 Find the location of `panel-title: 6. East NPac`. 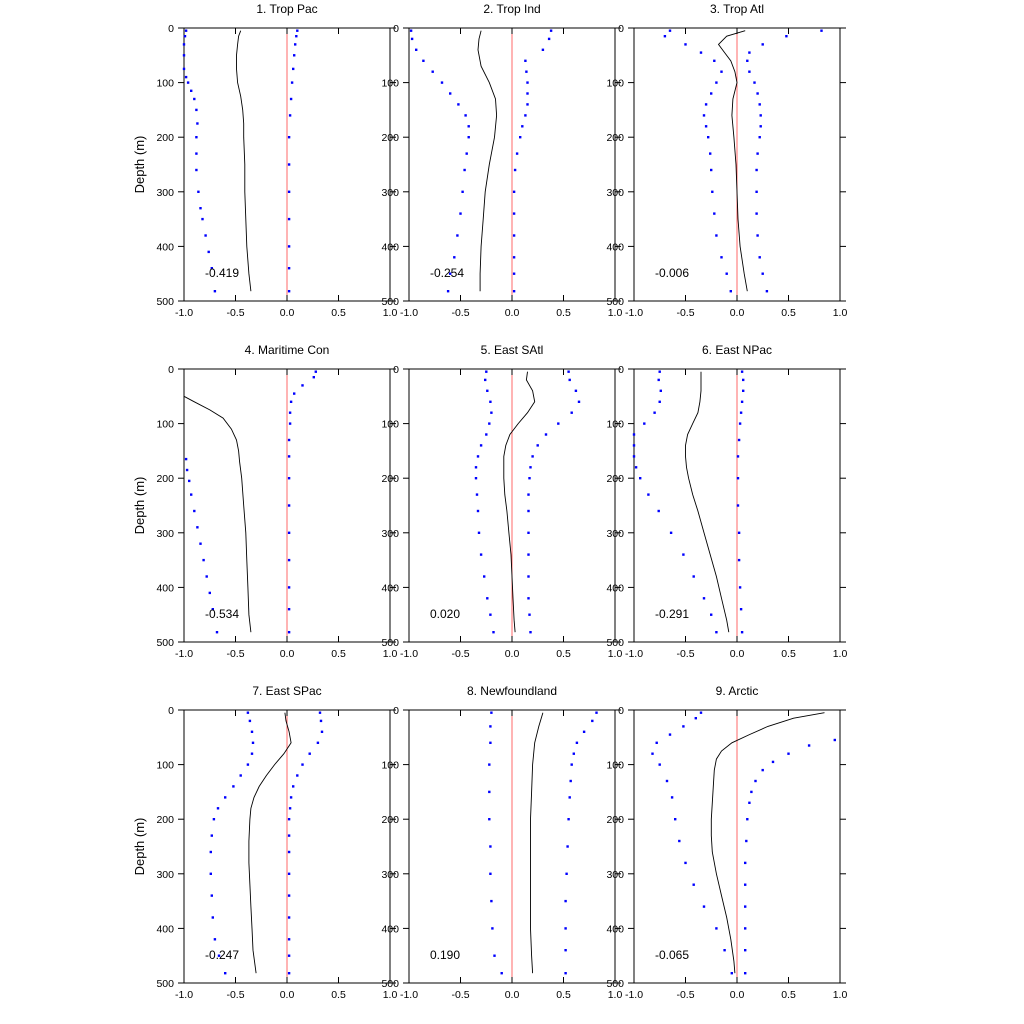

panel-title: 6. East NPac is located at coordinates (737, 350).